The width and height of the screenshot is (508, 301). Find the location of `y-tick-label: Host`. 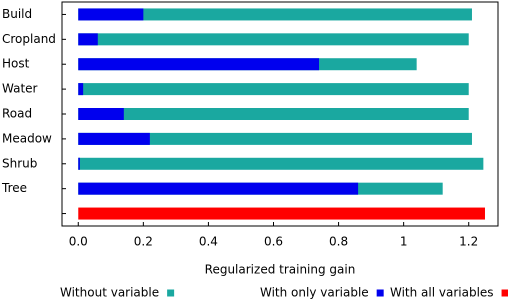

y-tick-label: Host is located at coordinates (16, 64).